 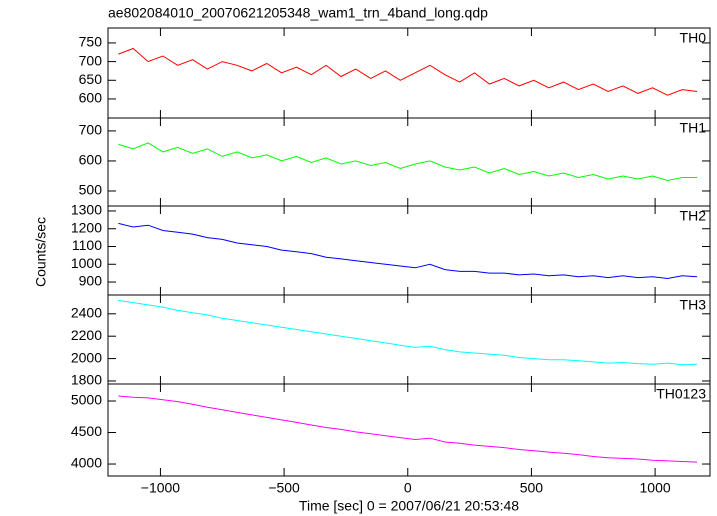 I want to click on panel-label: TH0, so click(x=693, y=38).